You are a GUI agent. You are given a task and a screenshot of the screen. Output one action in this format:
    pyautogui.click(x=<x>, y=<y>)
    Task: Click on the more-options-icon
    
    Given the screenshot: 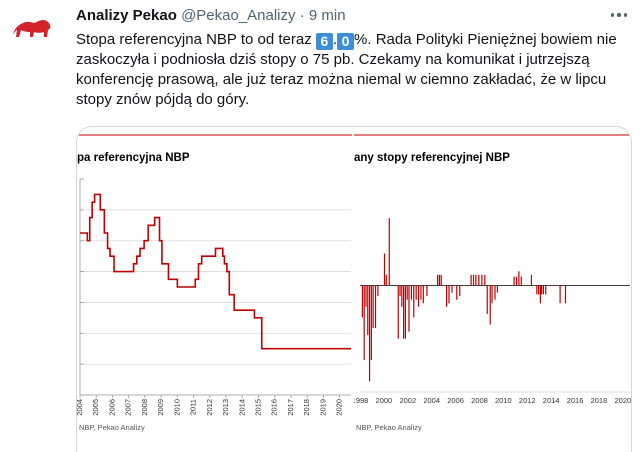 What is the action you would take?
    pyautogui.click(x=619, y=15)
    